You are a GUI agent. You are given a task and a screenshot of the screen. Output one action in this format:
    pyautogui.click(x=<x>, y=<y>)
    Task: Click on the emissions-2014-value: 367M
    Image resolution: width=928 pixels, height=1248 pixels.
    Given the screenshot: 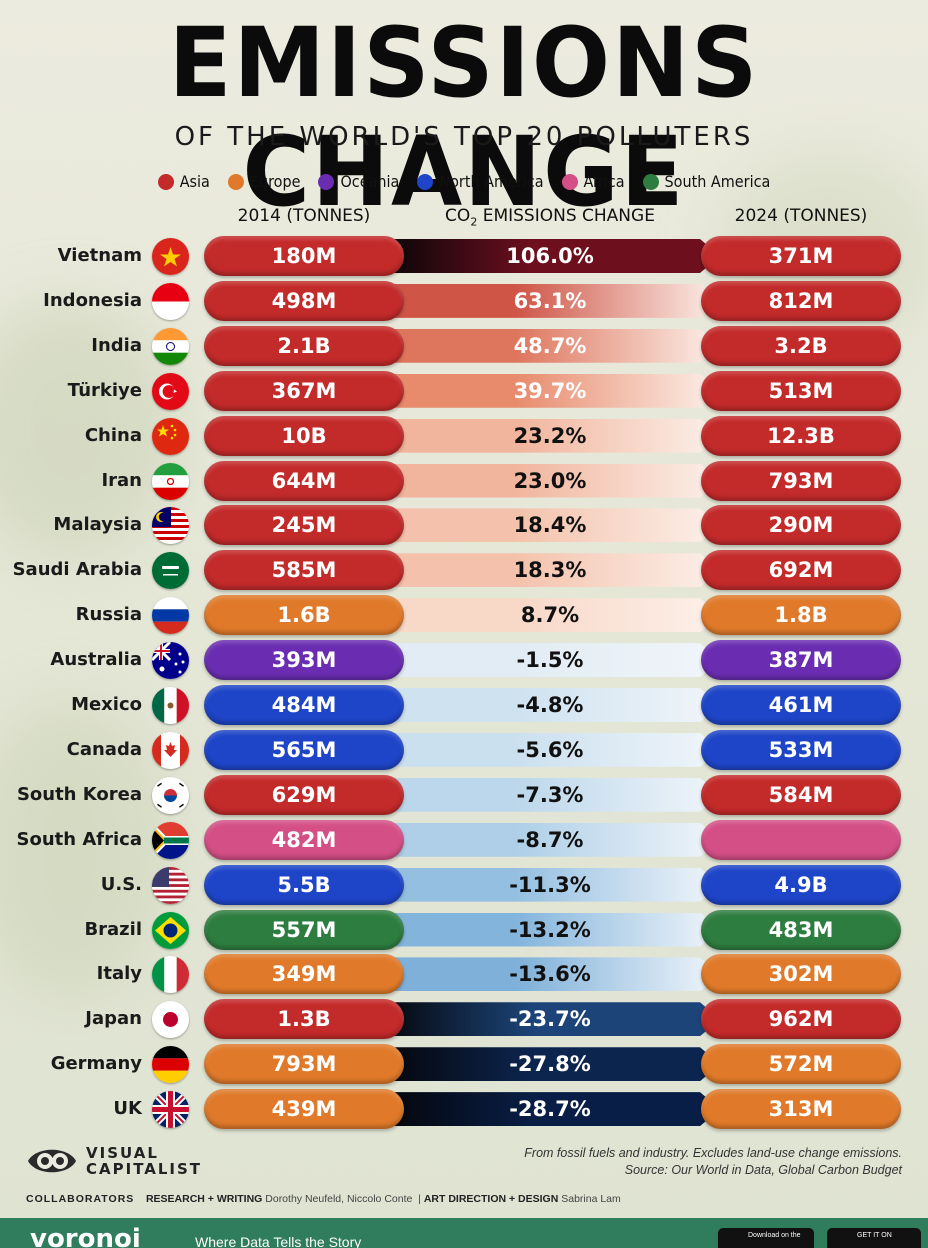 What is the action you would take?
    pyautogui.click(x=304, y=390)
    